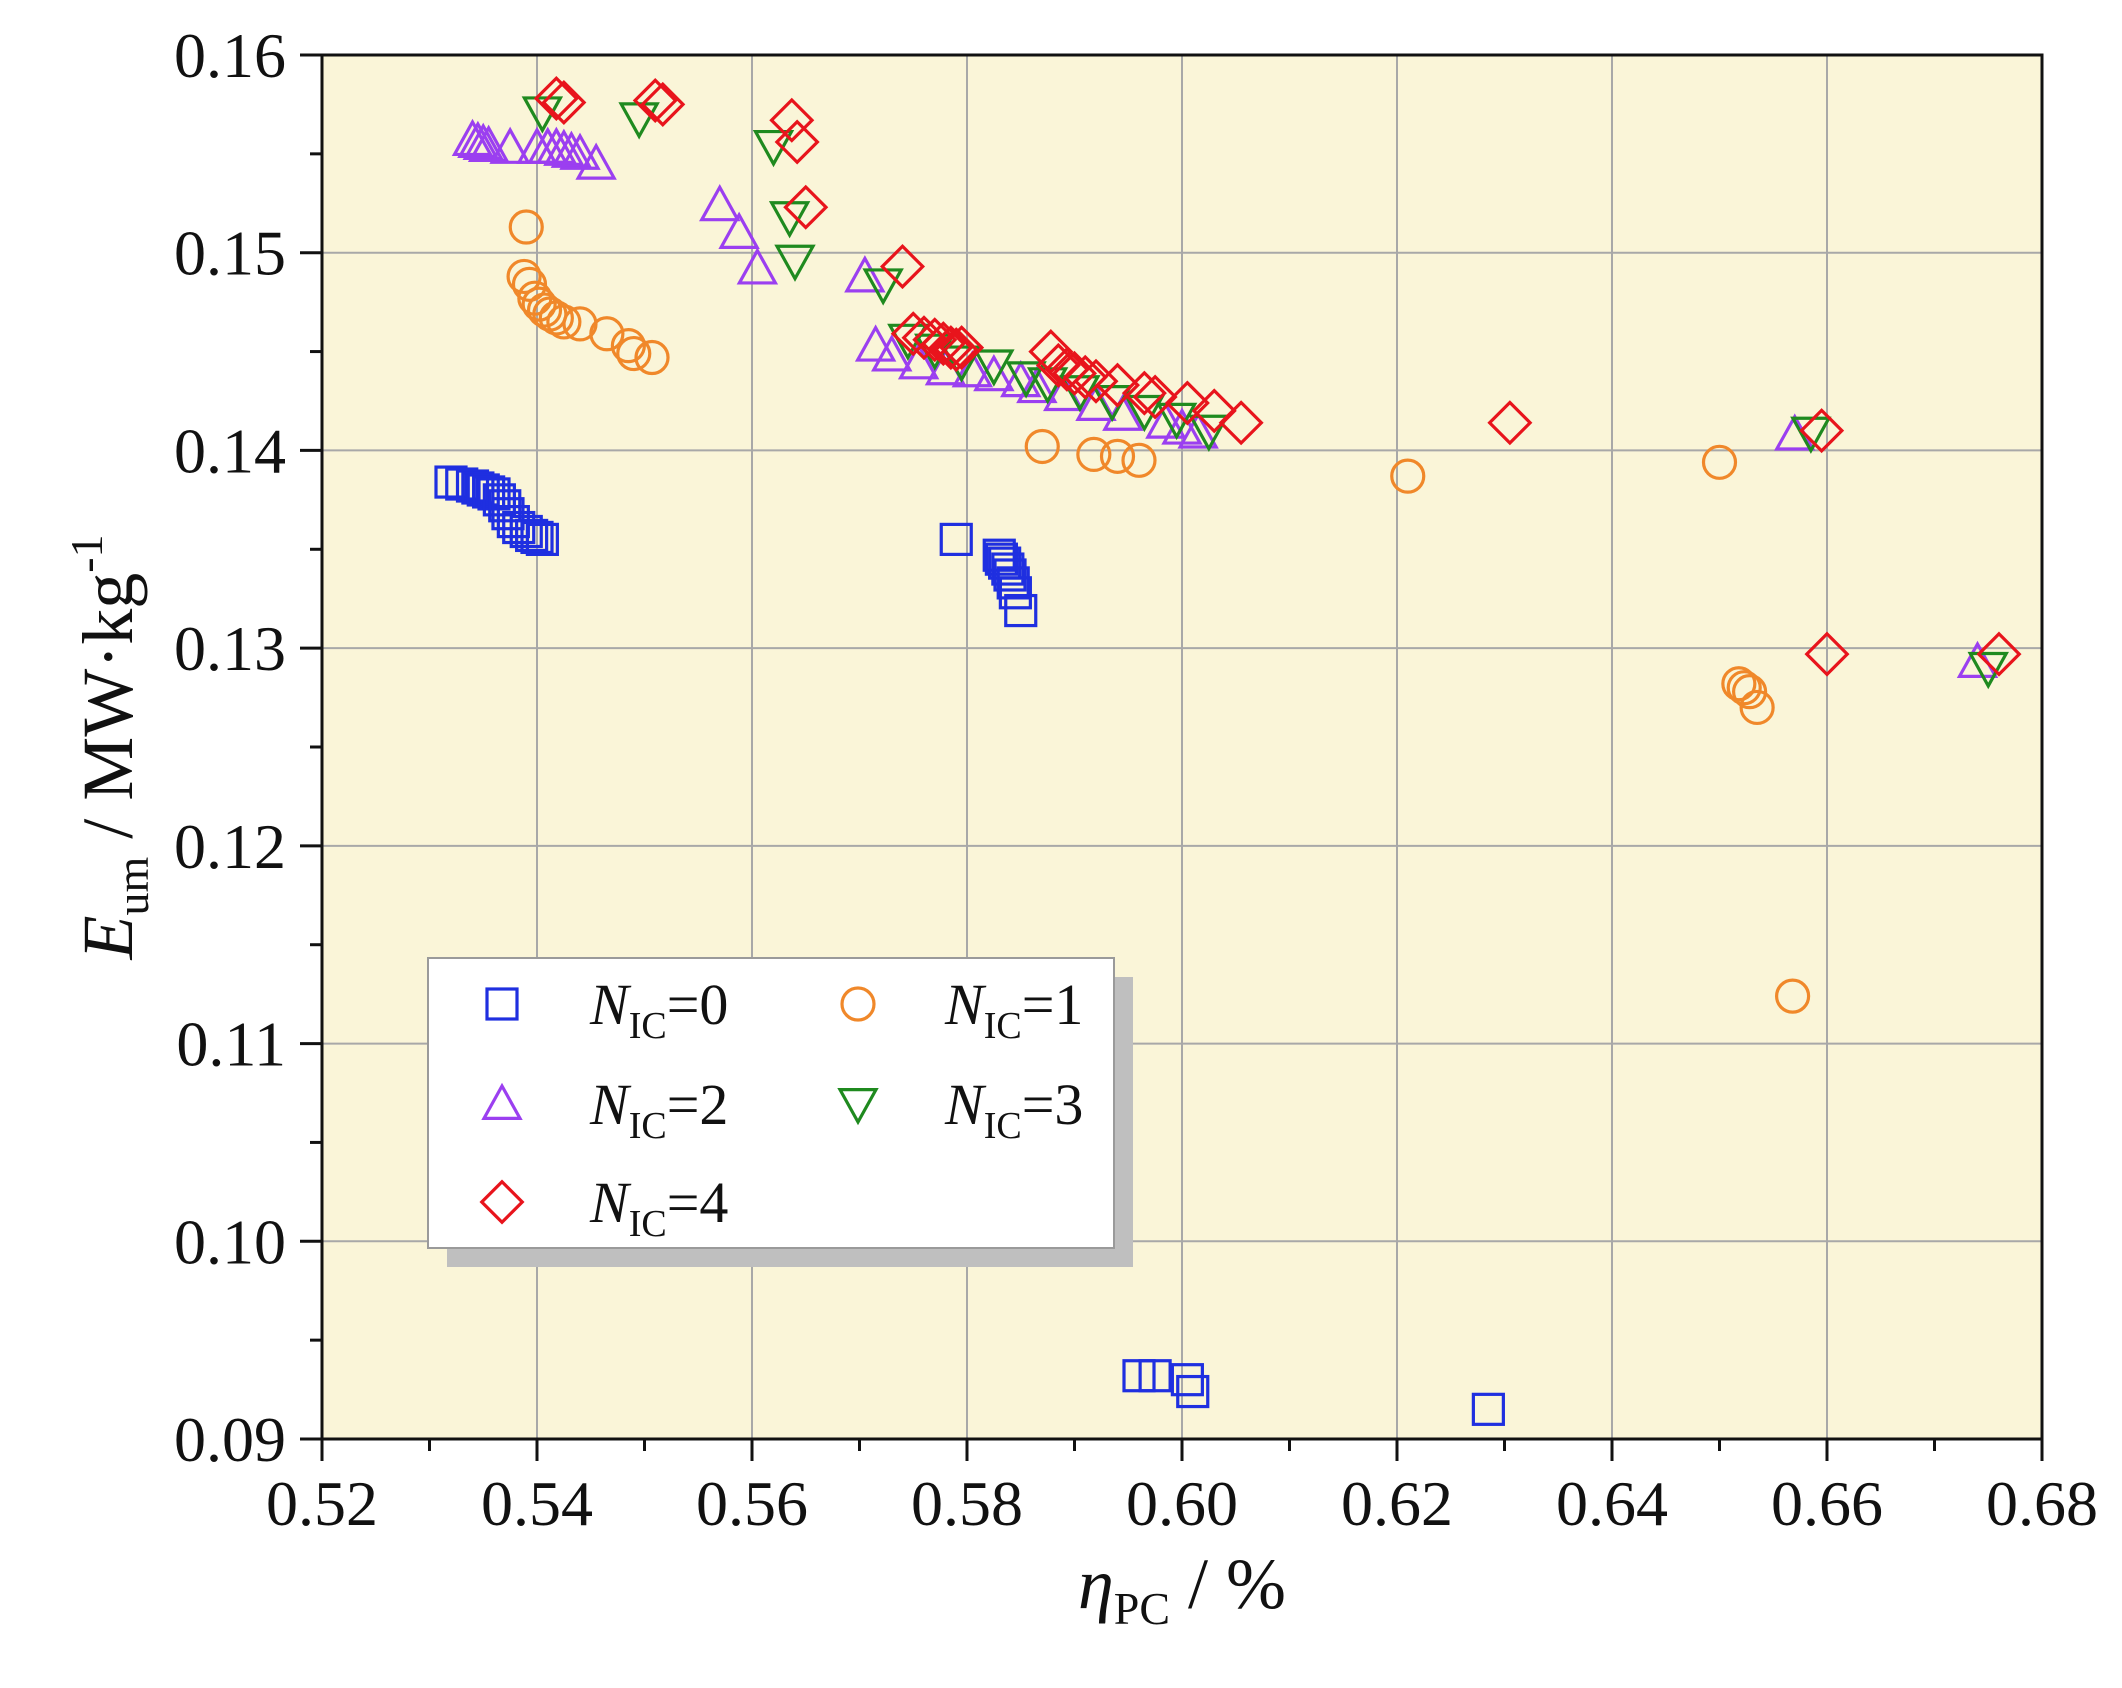 The height and width of the screenshot is (1688, 2122). Describe the element at coordinates (502, 1202) in the screenshot. I see `legend-marker-diamond` at that location.